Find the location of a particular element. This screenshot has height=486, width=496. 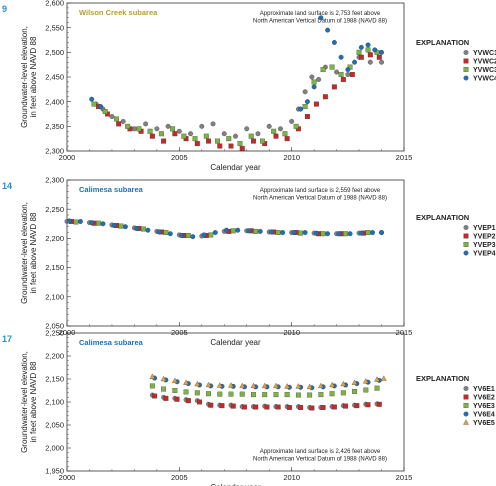

x-tick-label: 2005 is located at coordinates (179, 332).